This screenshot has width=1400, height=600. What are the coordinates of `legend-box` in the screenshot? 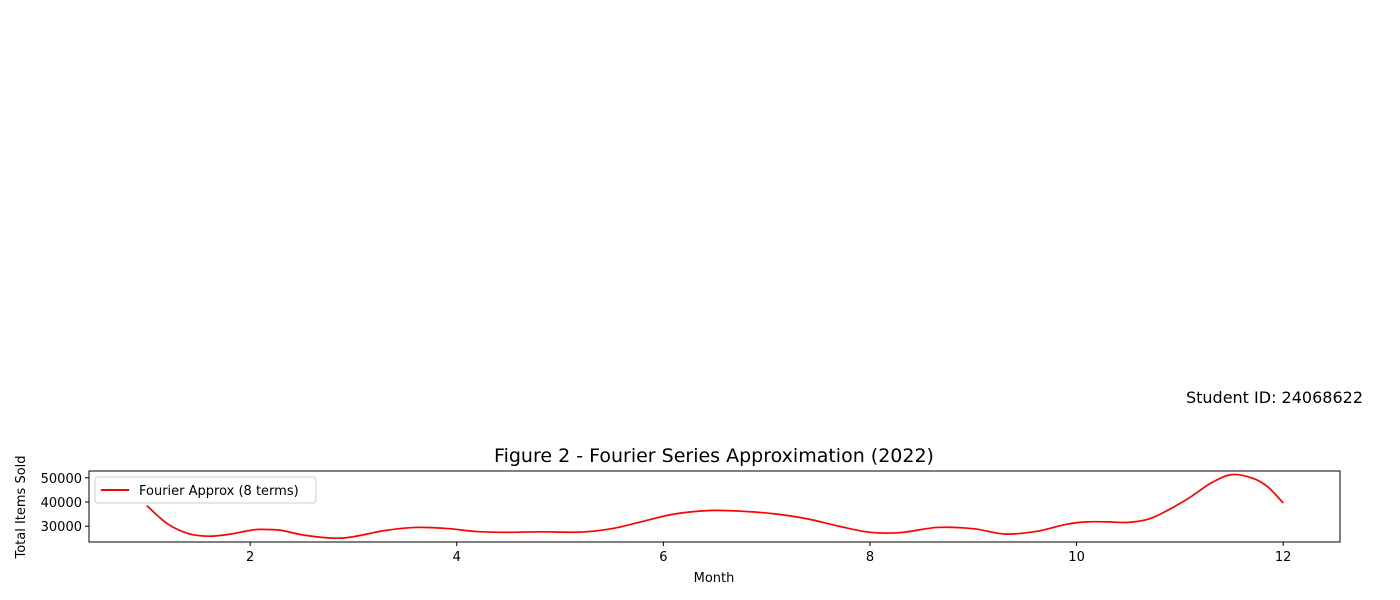 It's located at (205, 490).